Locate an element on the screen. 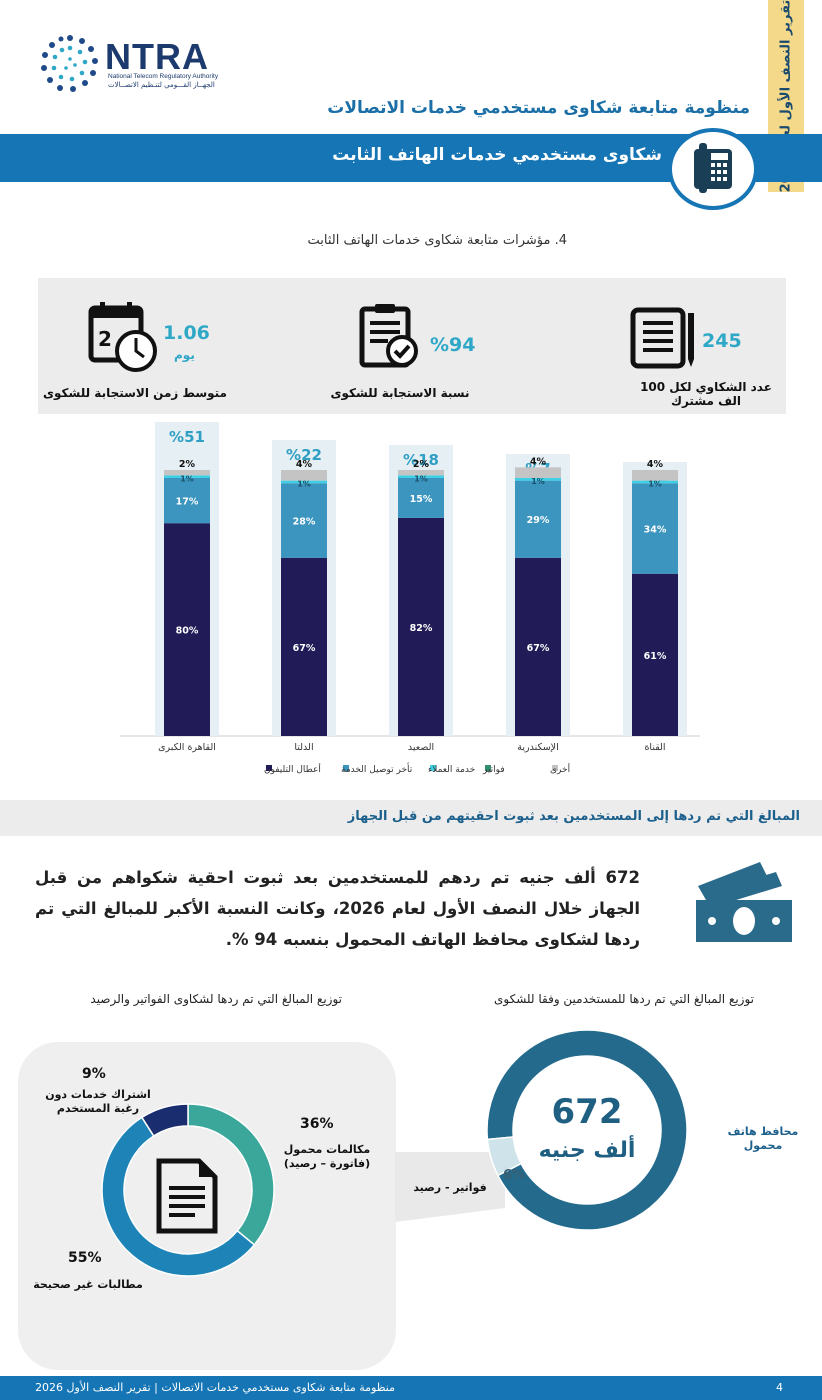 This screenshot has height=1400, width=822. bar-data-label: 17% is located at coordinates (187, 502).